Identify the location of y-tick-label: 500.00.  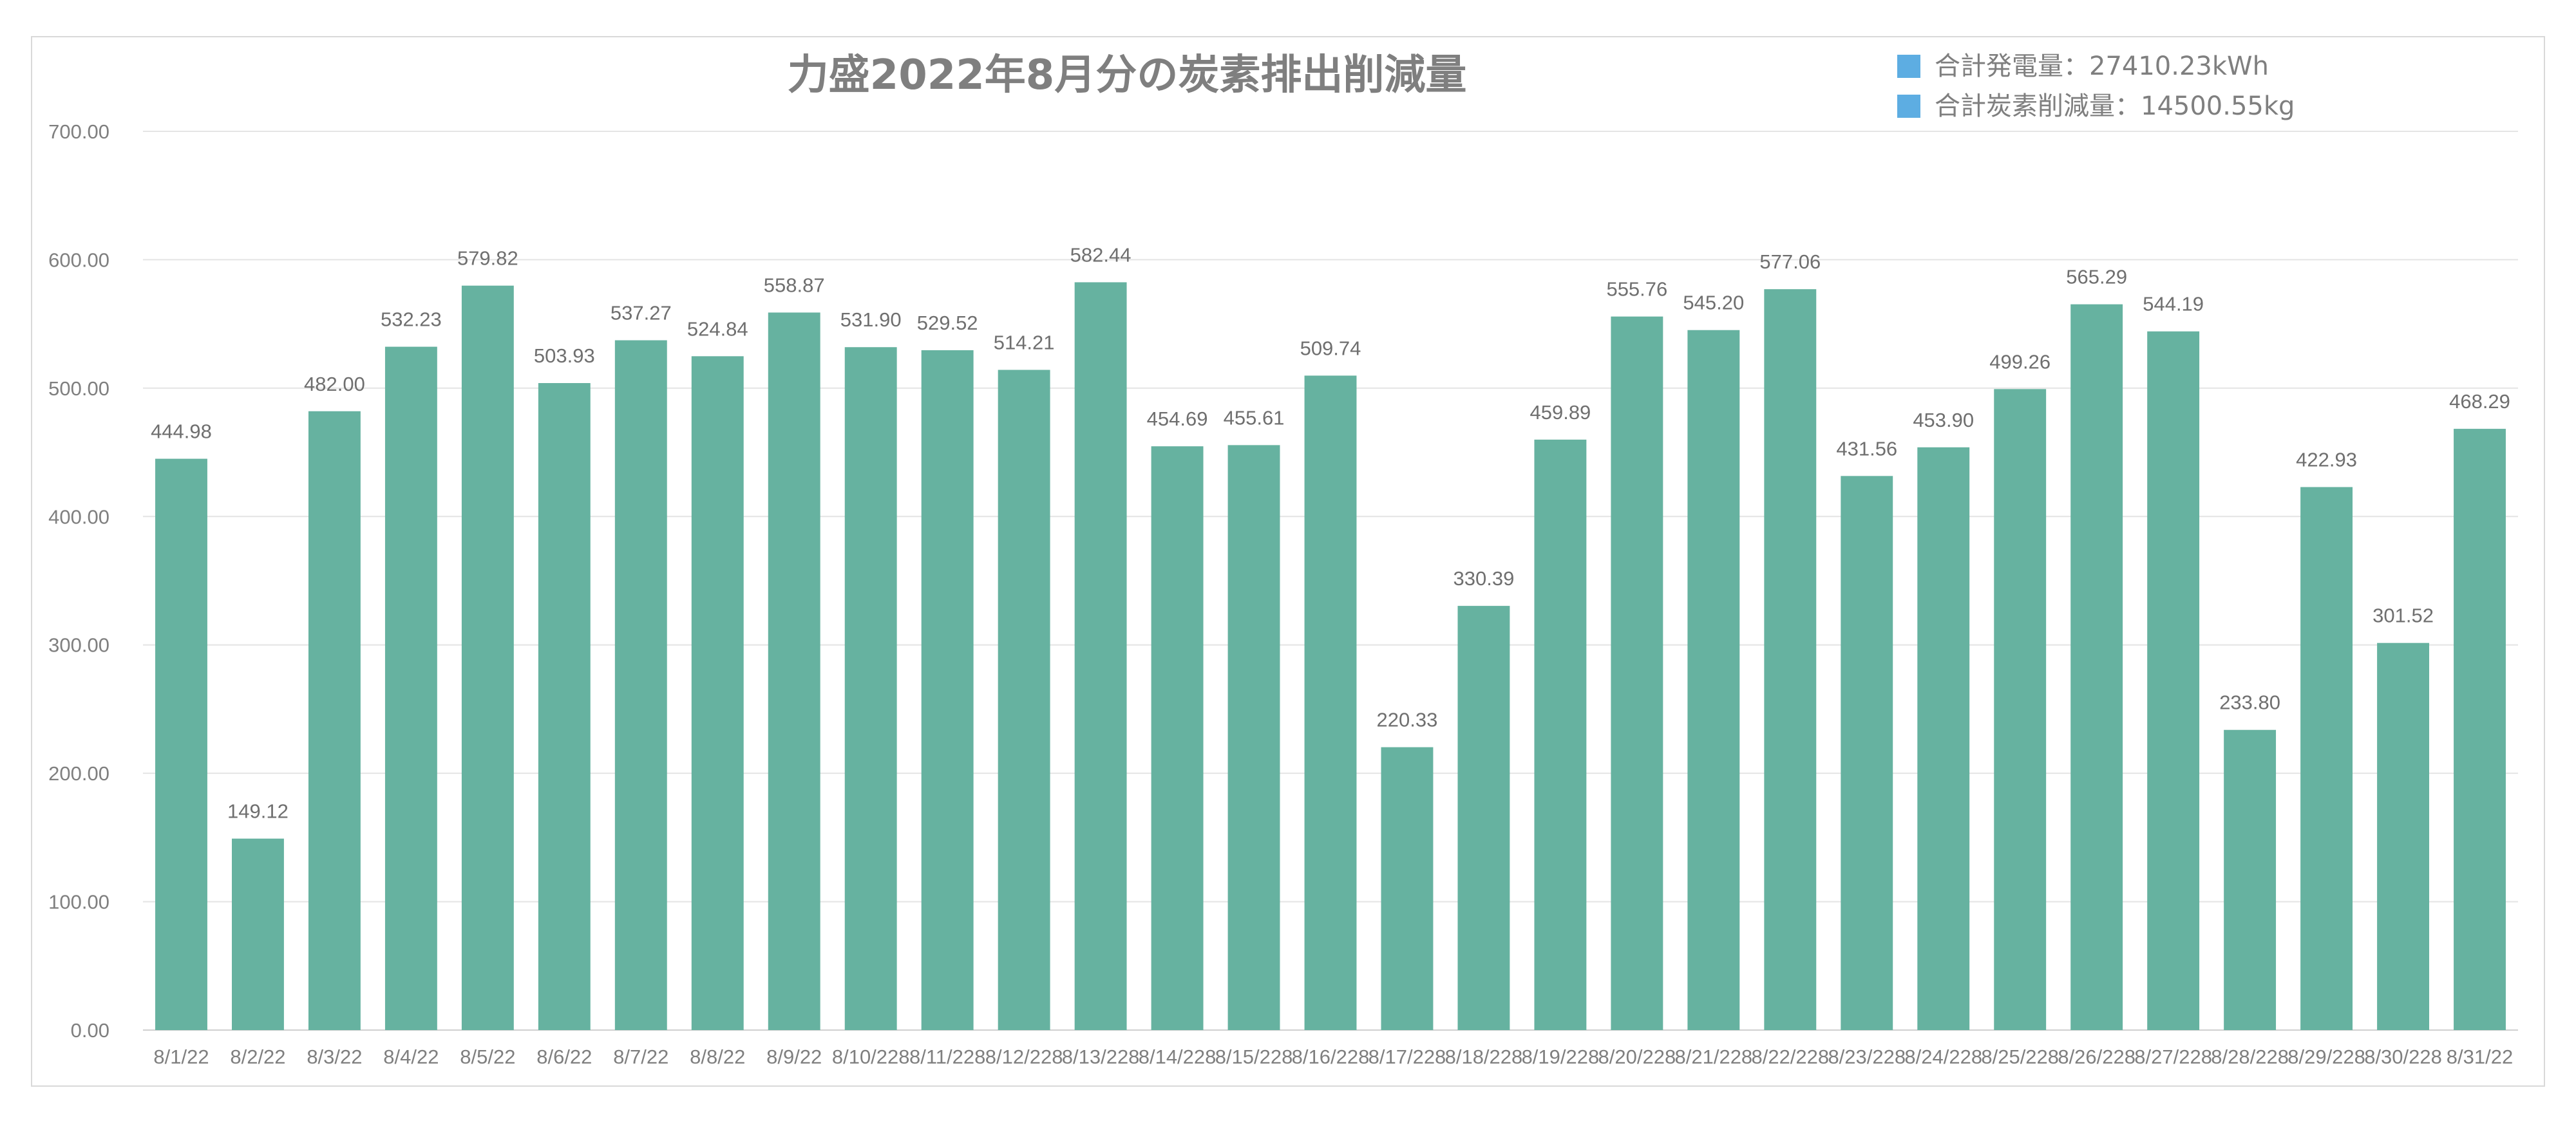
(78, 388).